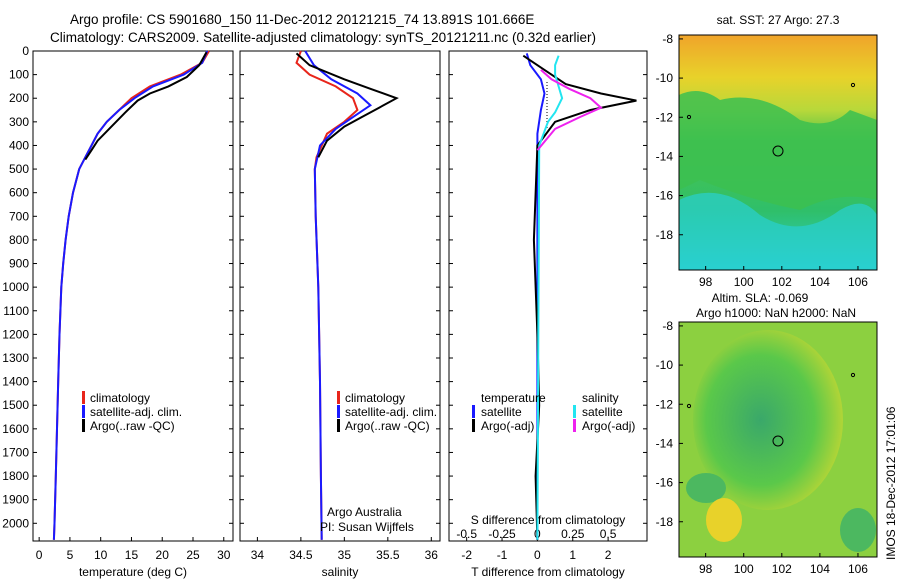 The height and width of the screenshot is (580, 900). What do you see at coordinates (569, 110) in the screenshot?
I see `series-line-salinity-argo-adj-` at bounding box center [569, 110].